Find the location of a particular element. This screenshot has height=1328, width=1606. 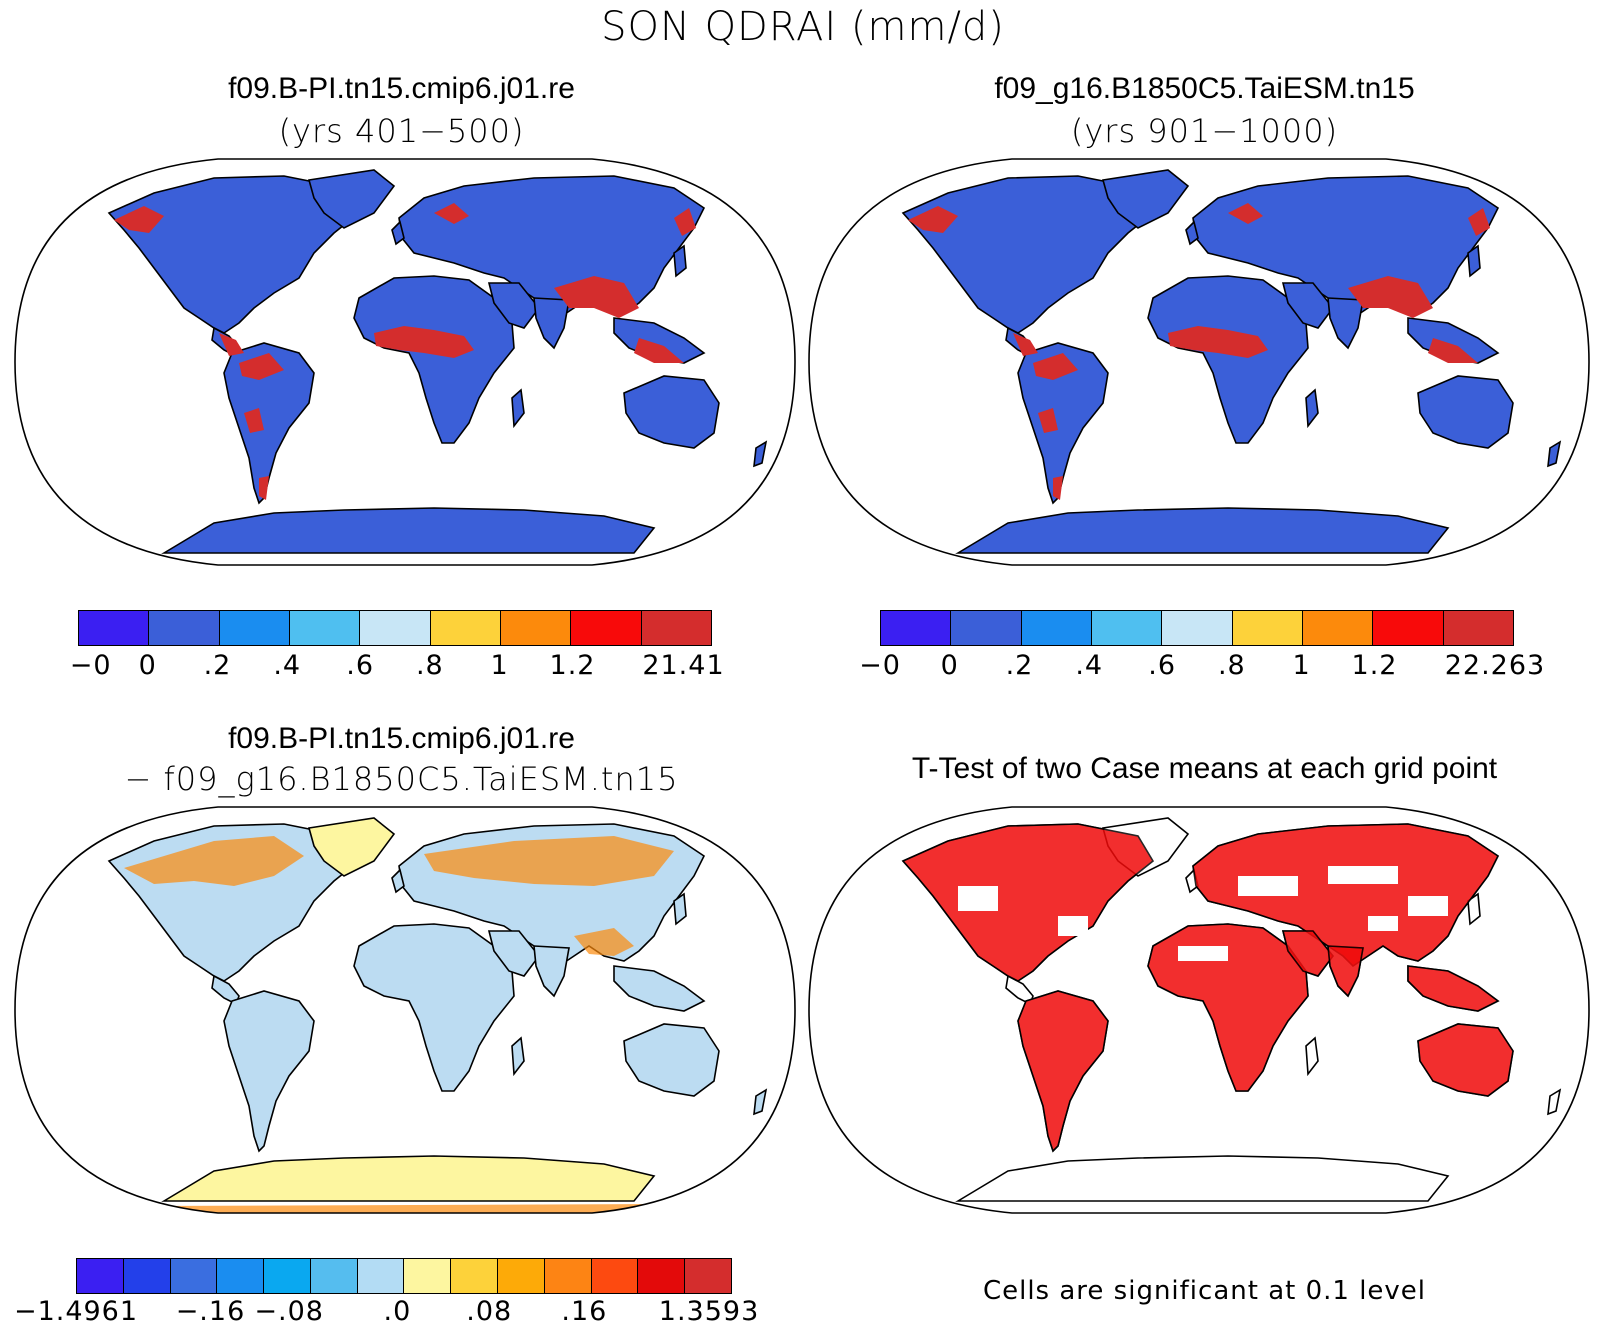

colorbar-tick-label: .16 is located at coordinates (584, 1311).